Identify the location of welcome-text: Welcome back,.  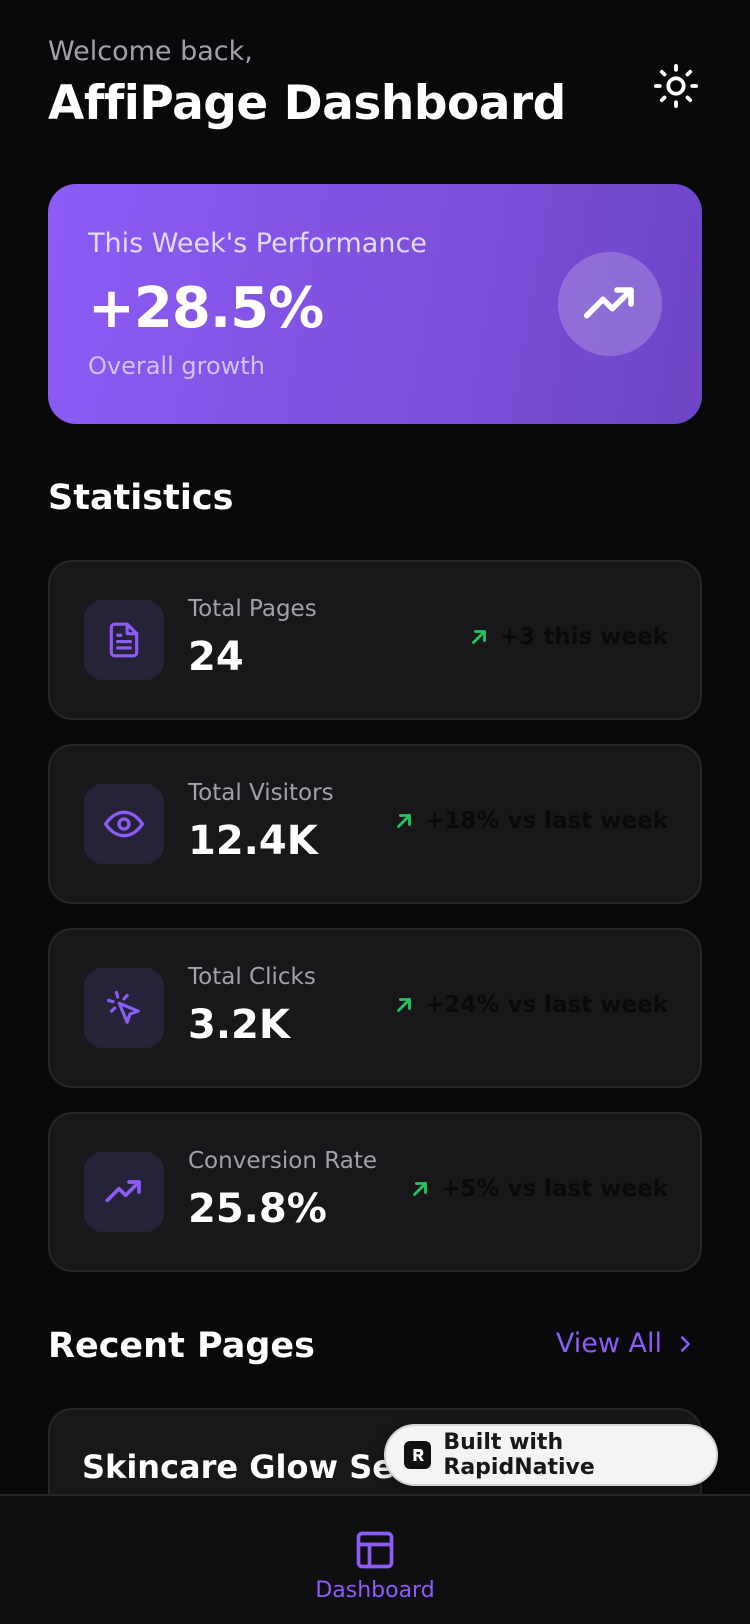
(150, 51).